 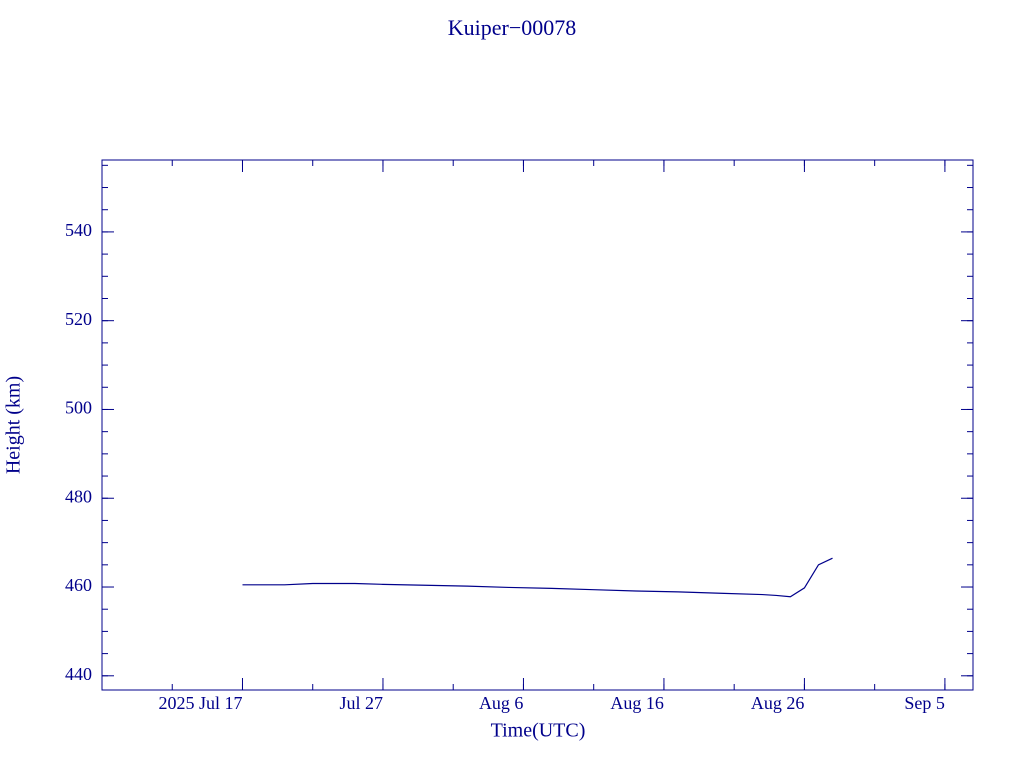 What do you see at coordinates (78, 496) in the screenshot?
I see `y-tick-label: 480` at bounding box center [78, 496].